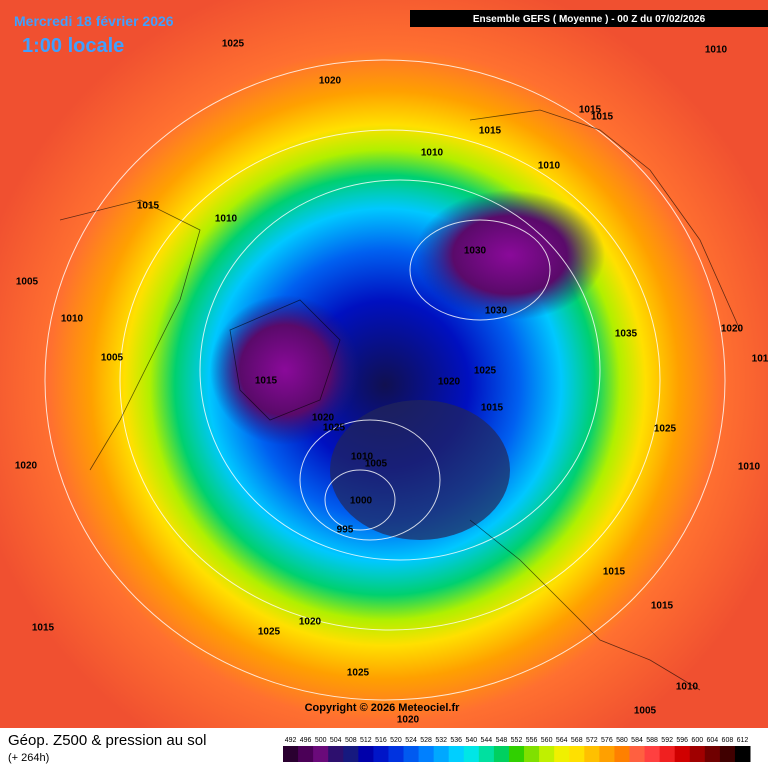 This screenshot has height=773, width=768. What do you see at coordinates (306, 740) in the screenshot?
I see `colorbar-label: 496` at bounding box center [306, 740].